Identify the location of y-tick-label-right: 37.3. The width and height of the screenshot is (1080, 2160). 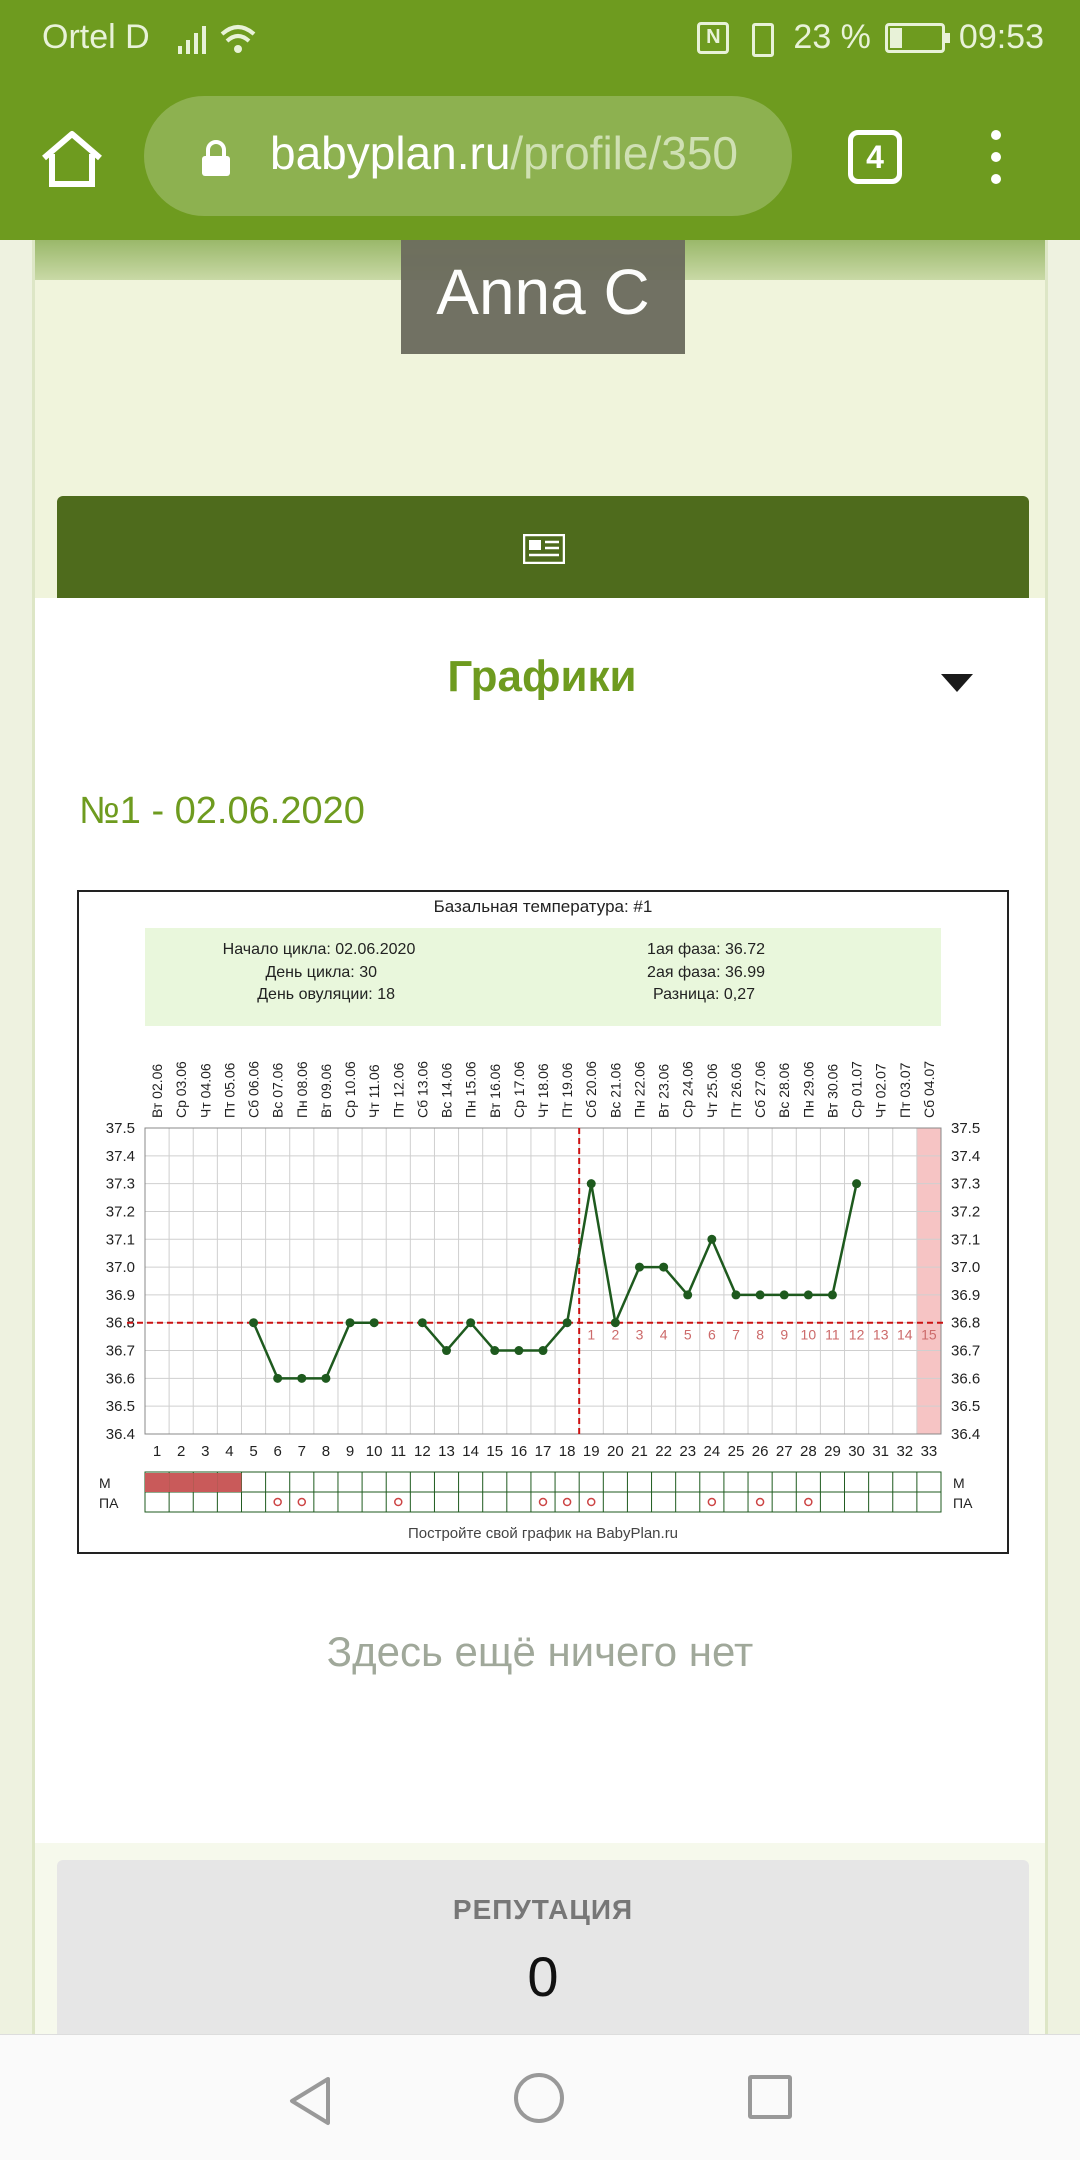
(965, 1184).